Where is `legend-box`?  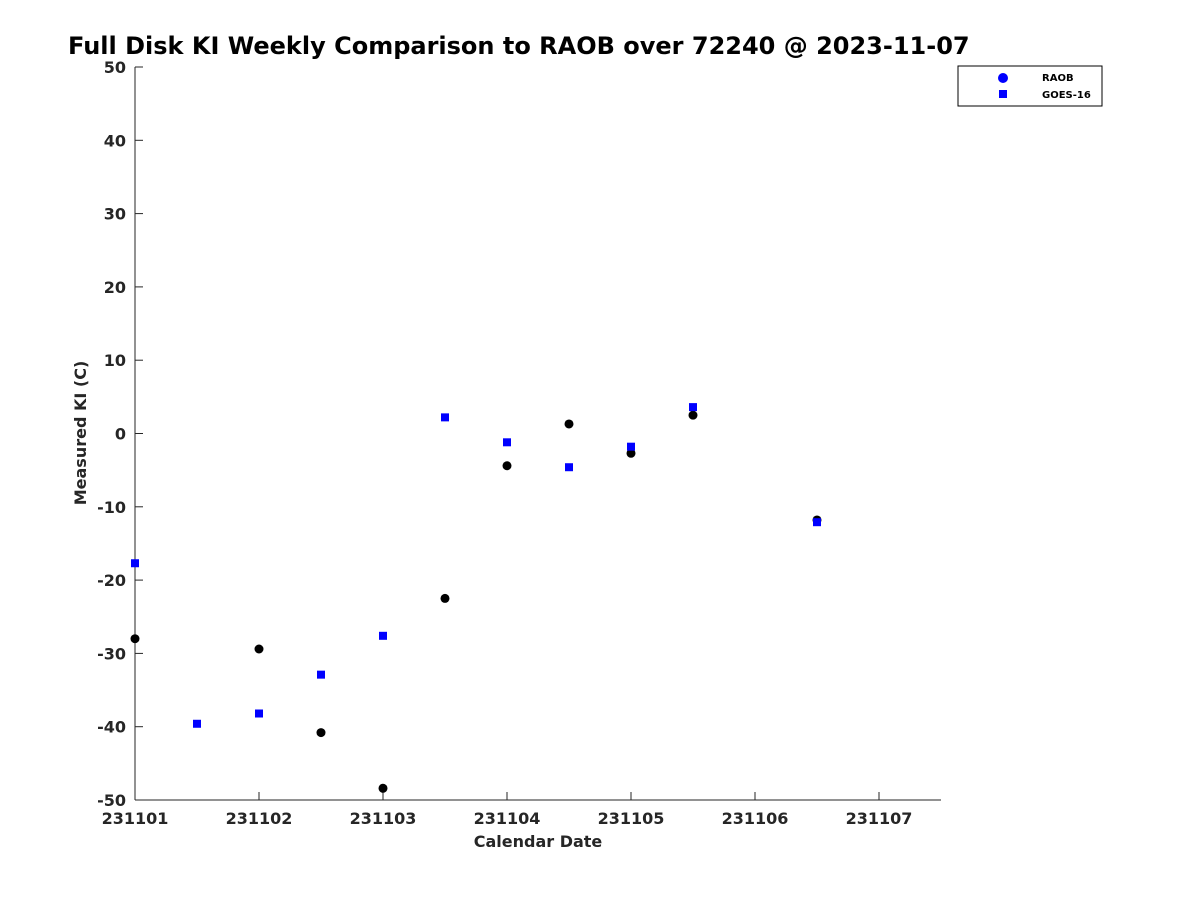
legend-box is located at coordinates (1030, 86).